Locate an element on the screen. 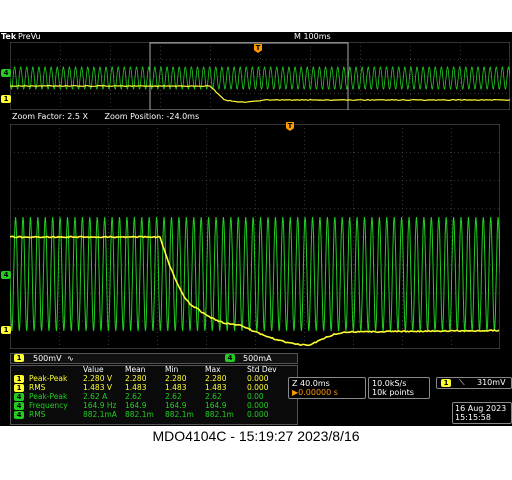 This screenshot has height=480, width=512. record-length: 10k points is located at coordinates (393, 392).